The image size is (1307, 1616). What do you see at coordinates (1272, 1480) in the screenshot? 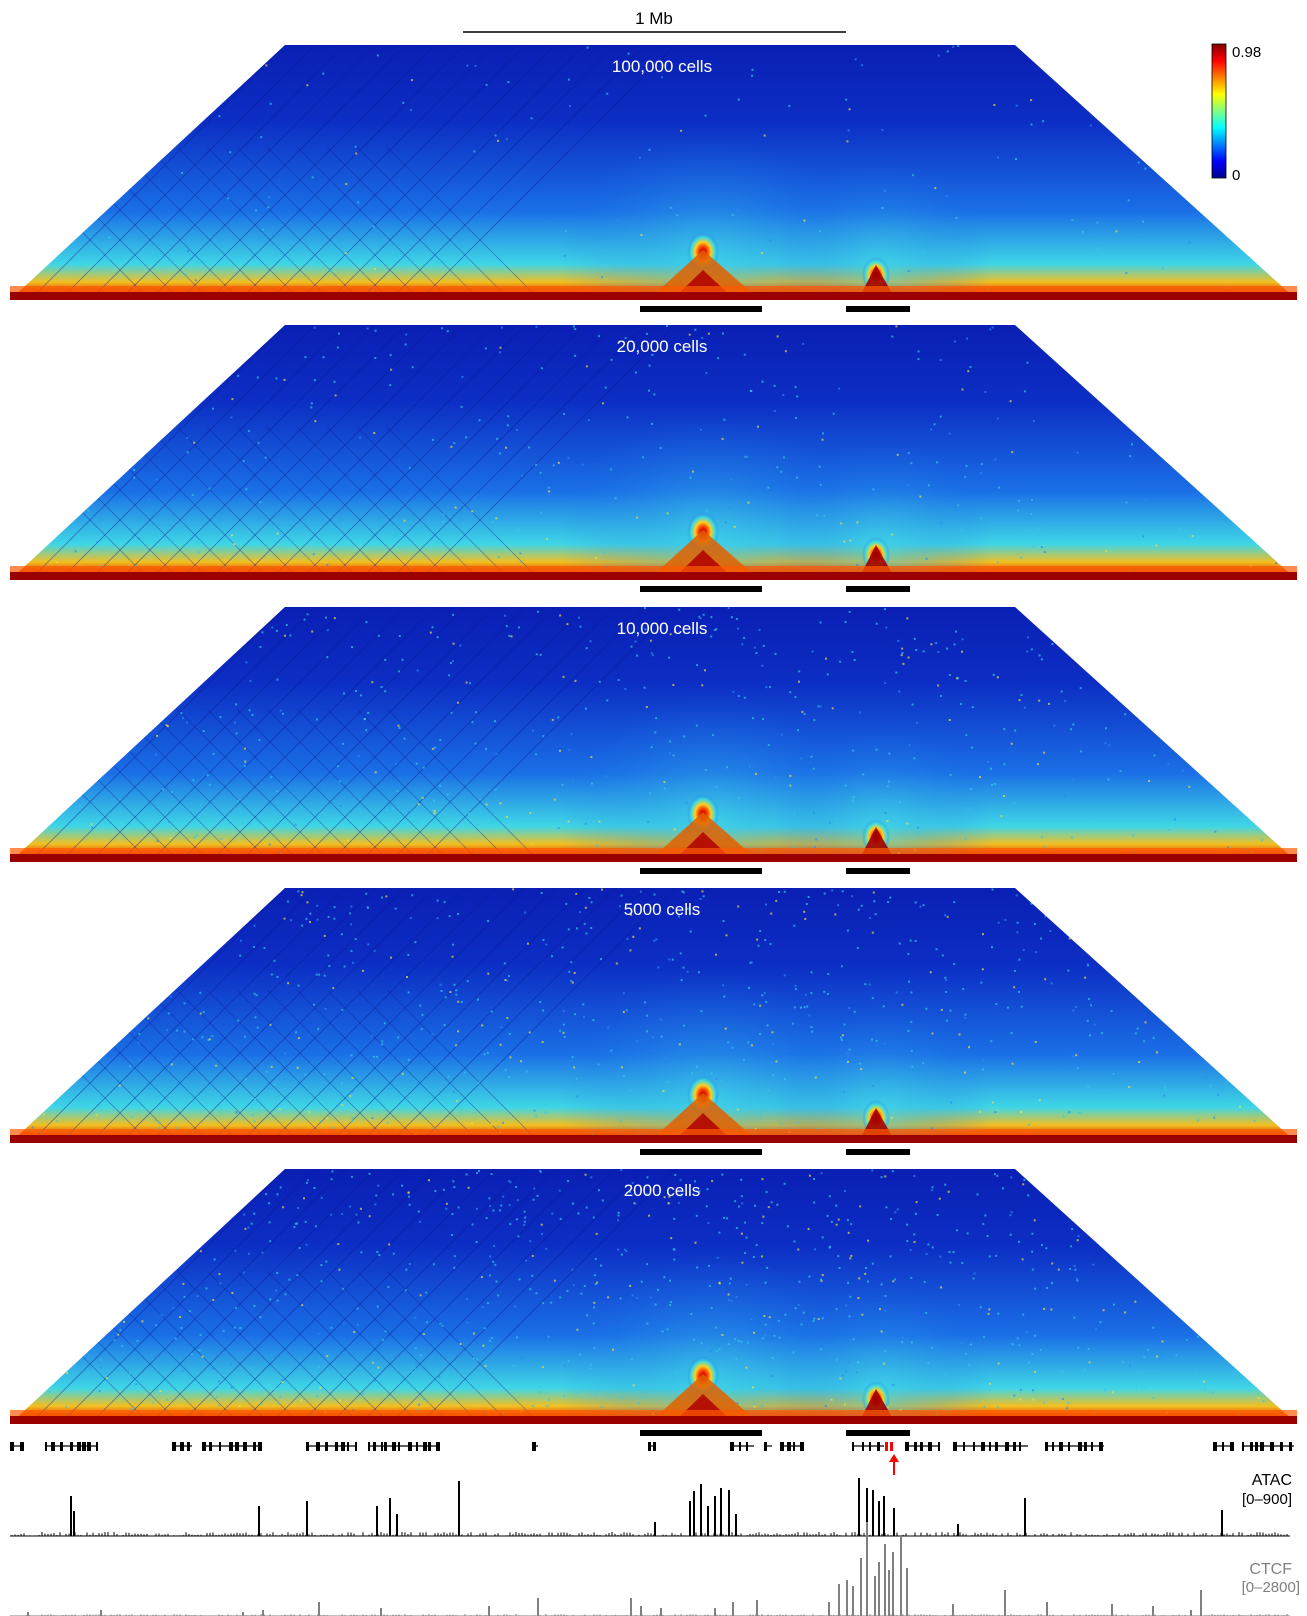
I see `atac-track-label: ATAC` at bounding box center [1272, 1480].